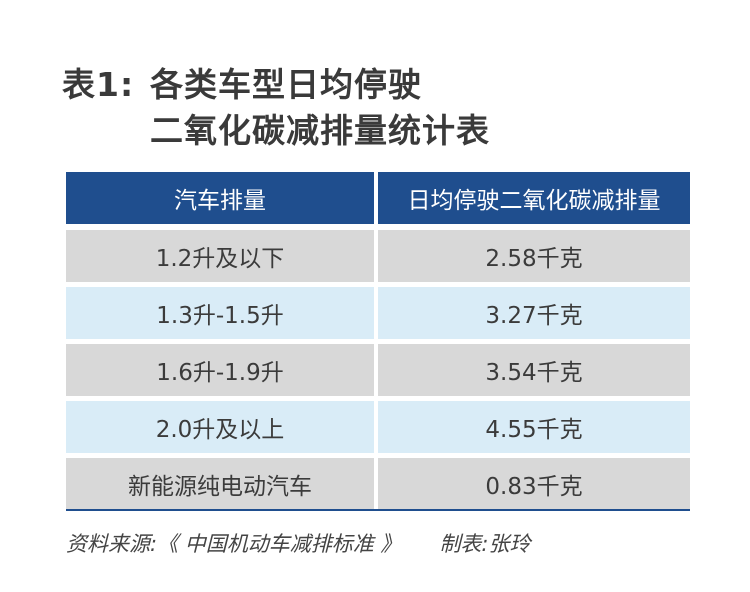 This screenshot has height=592, width=750. I want to click on displacement-cell: 1.2升及以下, so click(220, 256).